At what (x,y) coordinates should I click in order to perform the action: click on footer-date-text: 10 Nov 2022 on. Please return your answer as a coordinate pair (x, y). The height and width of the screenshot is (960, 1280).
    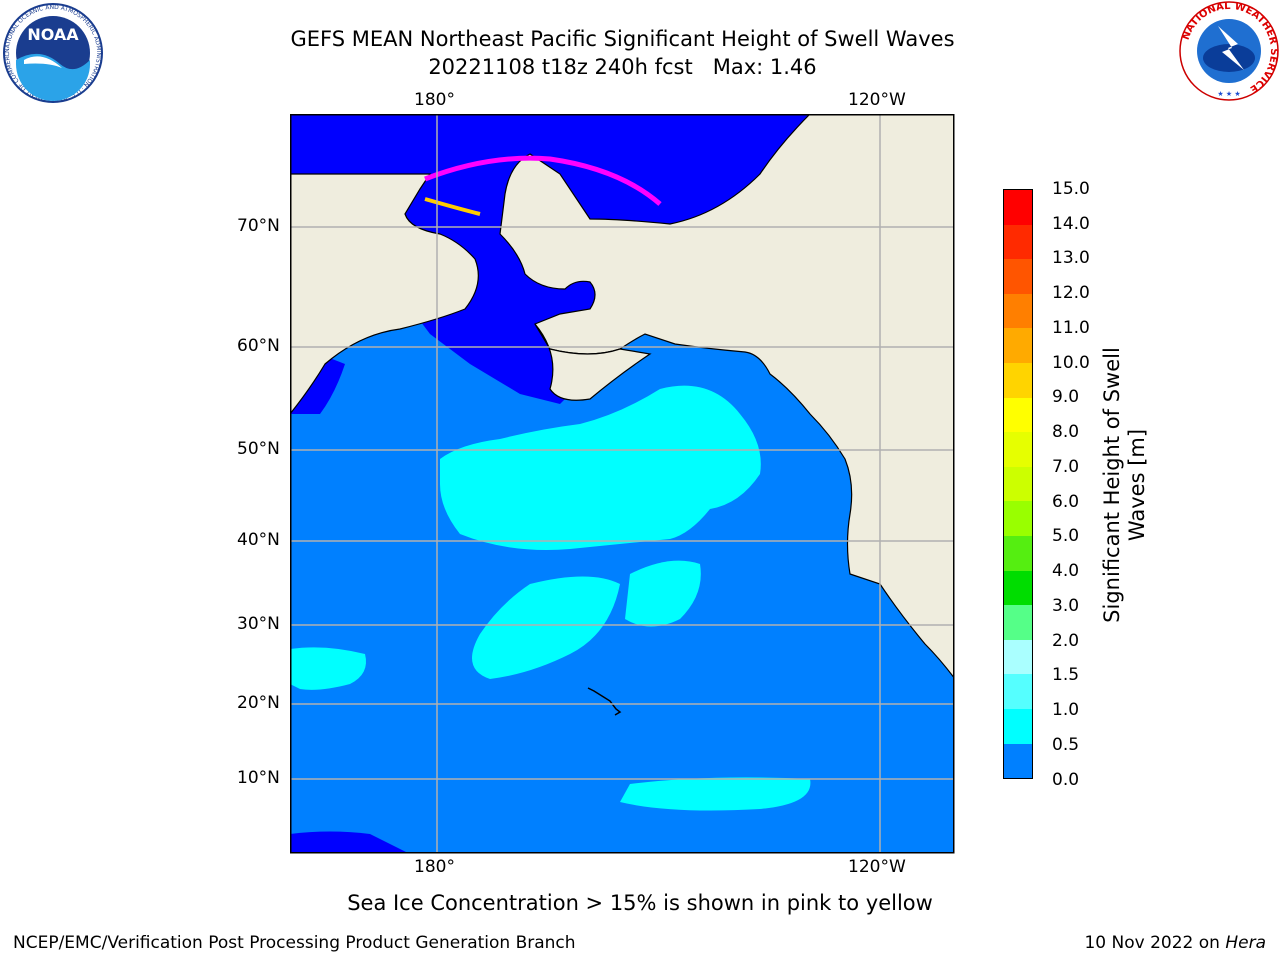
    Looking at the image, I should click on (1155, 943).